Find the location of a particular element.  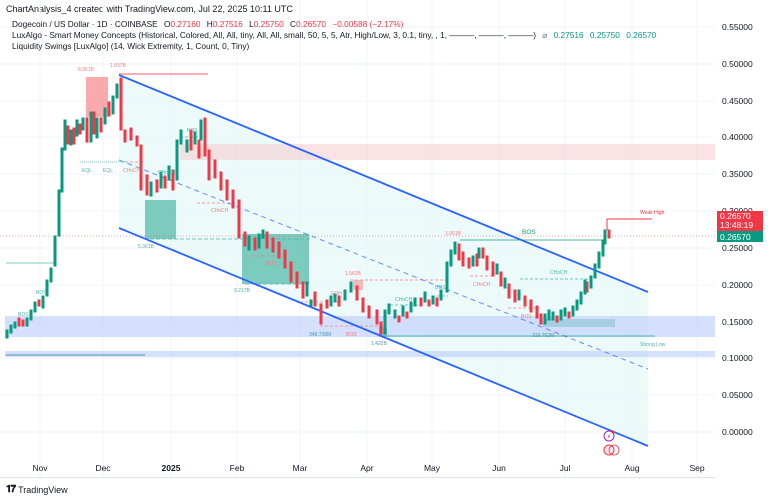

bar-countdown: 13:48:19 is located at coordinates (737, 225).